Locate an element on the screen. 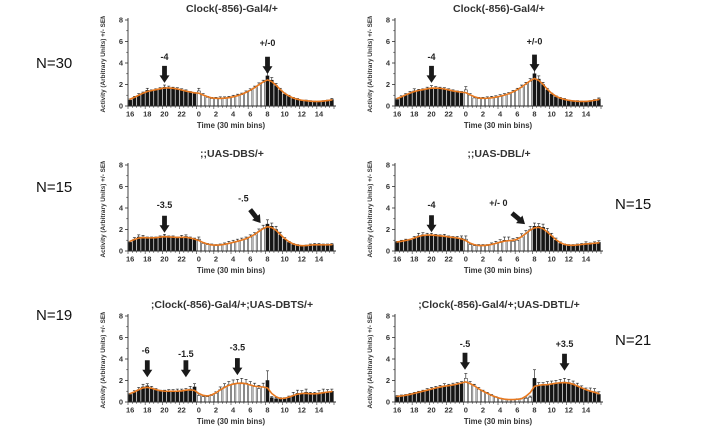 Image resolution: width=711 pixels, height=447 pixels. svg-text: -1.5 is located at coordinates (186, 354).